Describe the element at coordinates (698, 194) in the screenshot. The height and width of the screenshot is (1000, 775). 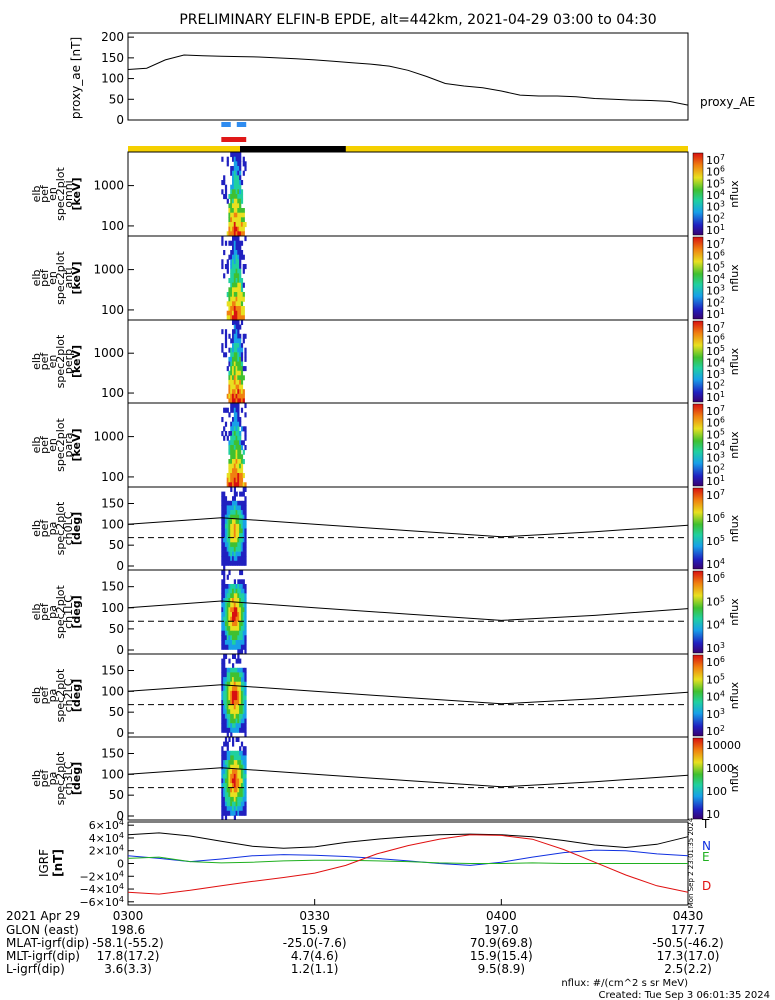
I see `colorbar` at that location.